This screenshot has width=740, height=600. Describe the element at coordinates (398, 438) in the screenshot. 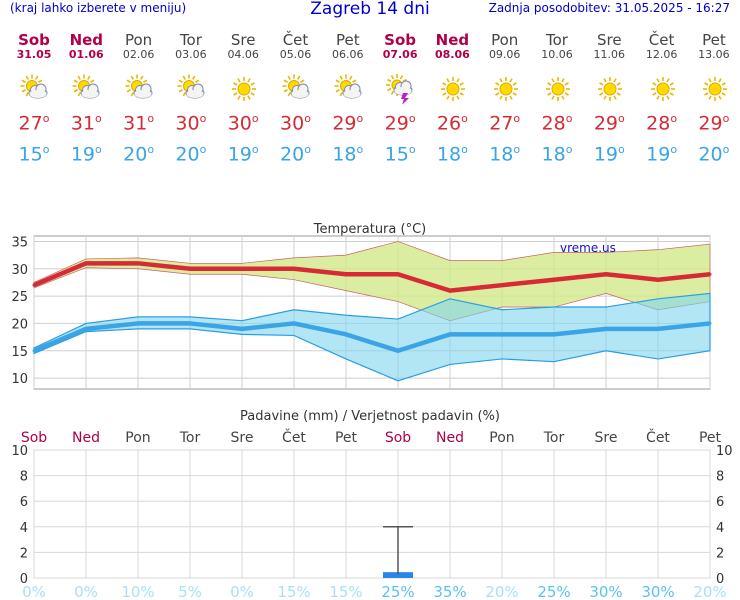

I see `precip-day-label: Sob` at that location.